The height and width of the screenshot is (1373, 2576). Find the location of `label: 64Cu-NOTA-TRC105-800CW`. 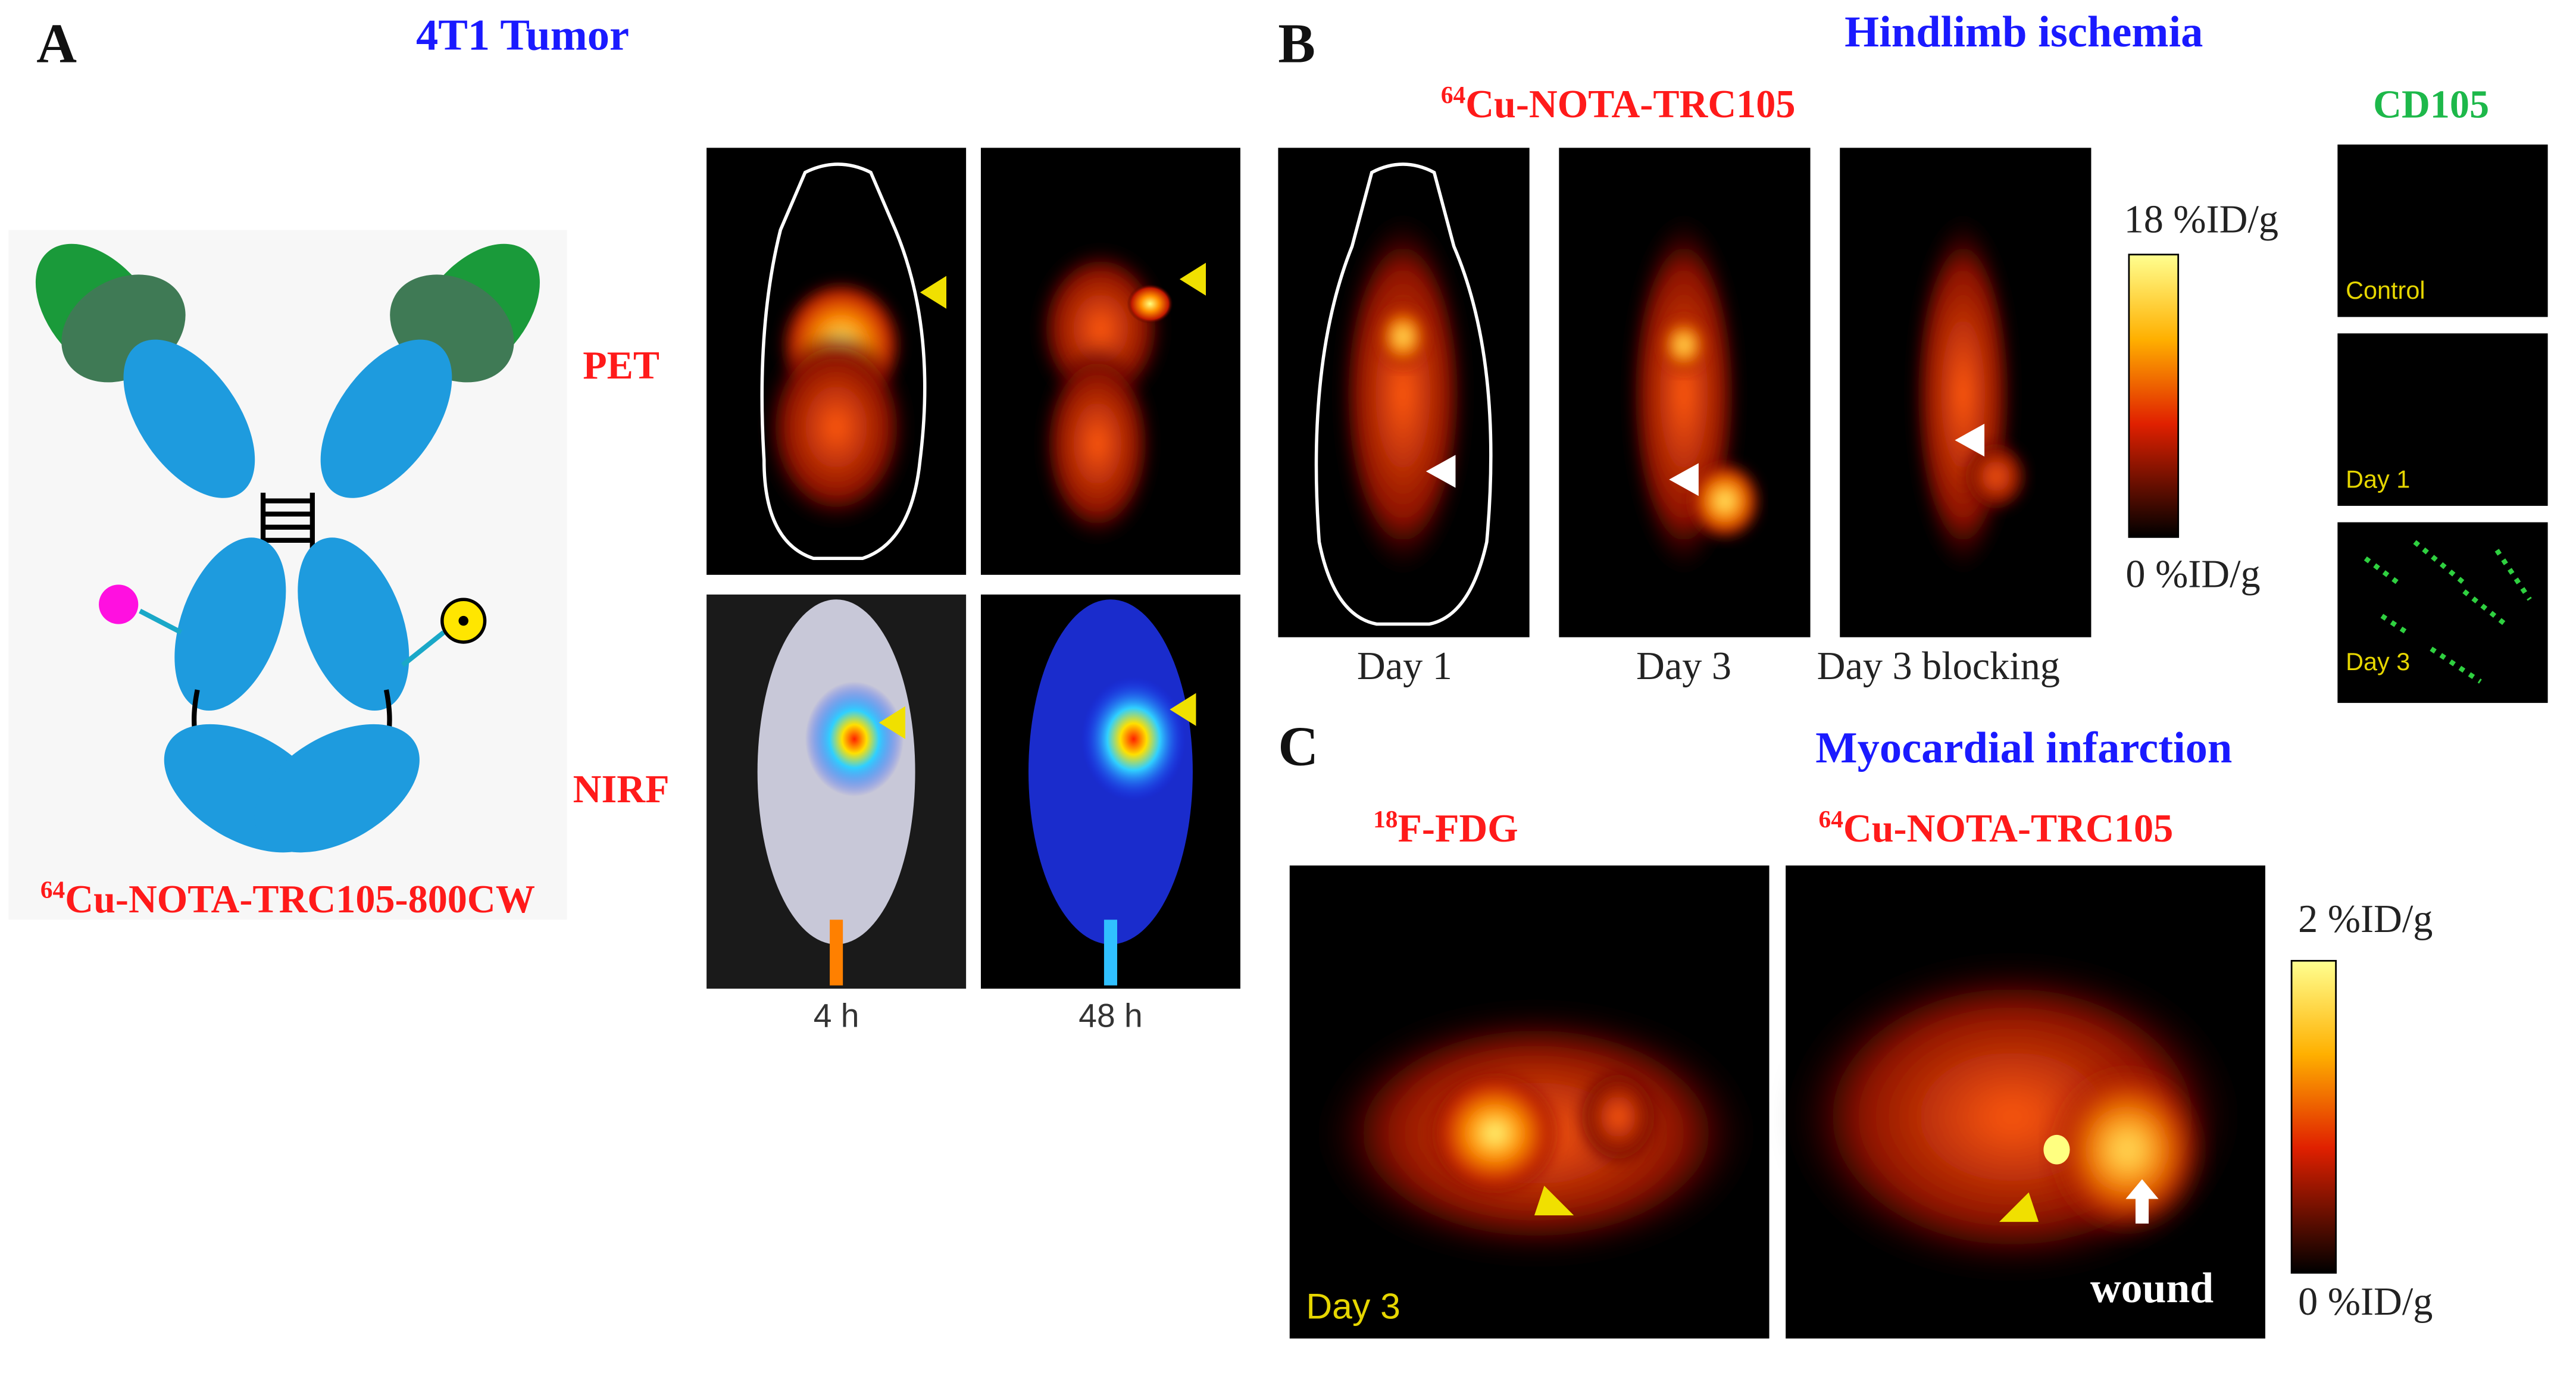

label: 64Cu-NOTA-TRC105-800CW is located at coordinates (287, 898).